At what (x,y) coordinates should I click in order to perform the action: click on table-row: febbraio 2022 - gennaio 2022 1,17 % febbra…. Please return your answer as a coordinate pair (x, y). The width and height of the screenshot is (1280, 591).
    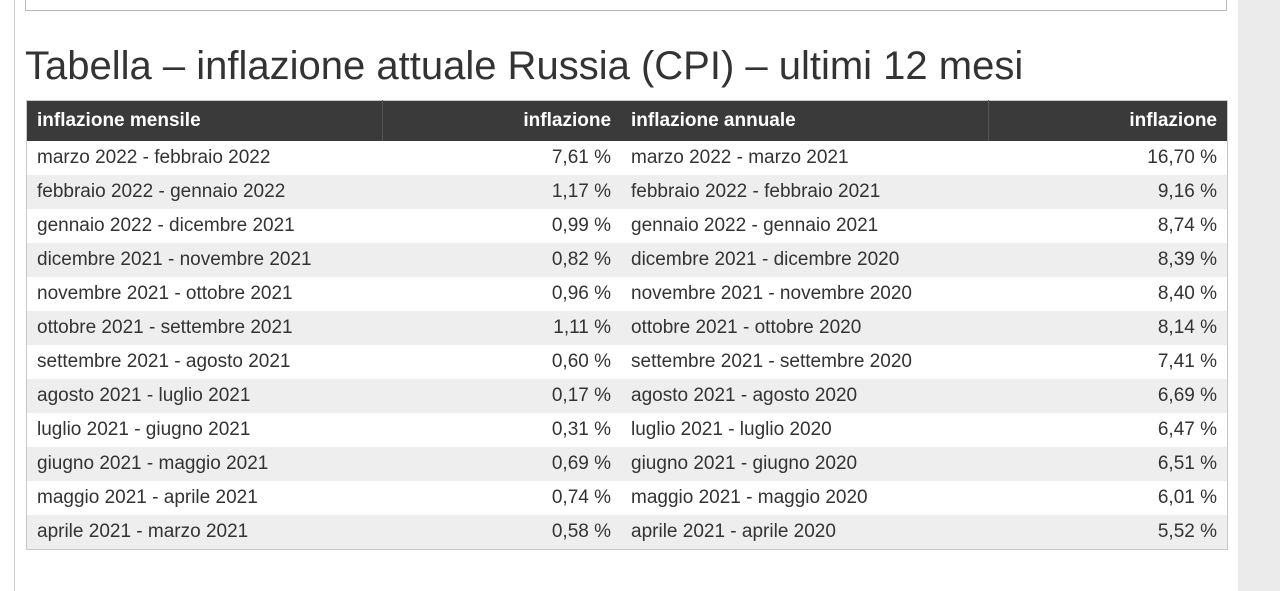
    Looking at the image, I should click on (627, 192).